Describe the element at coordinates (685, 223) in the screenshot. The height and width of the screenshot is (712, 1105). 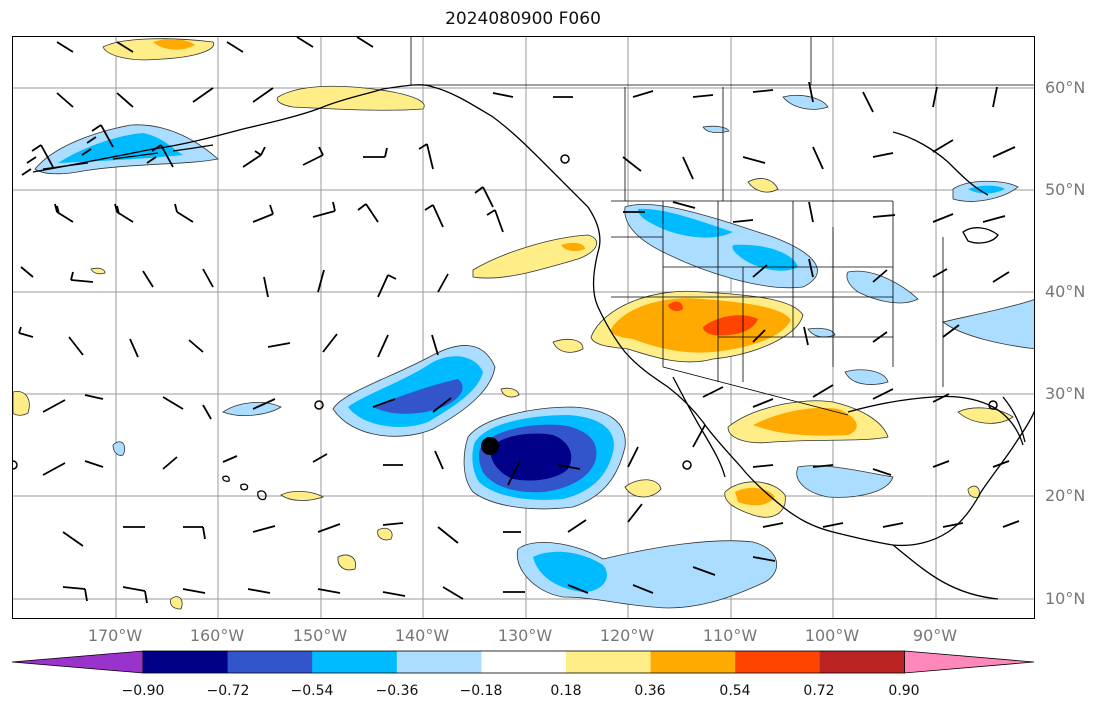
I see `neg-region-plains-core` at that location.